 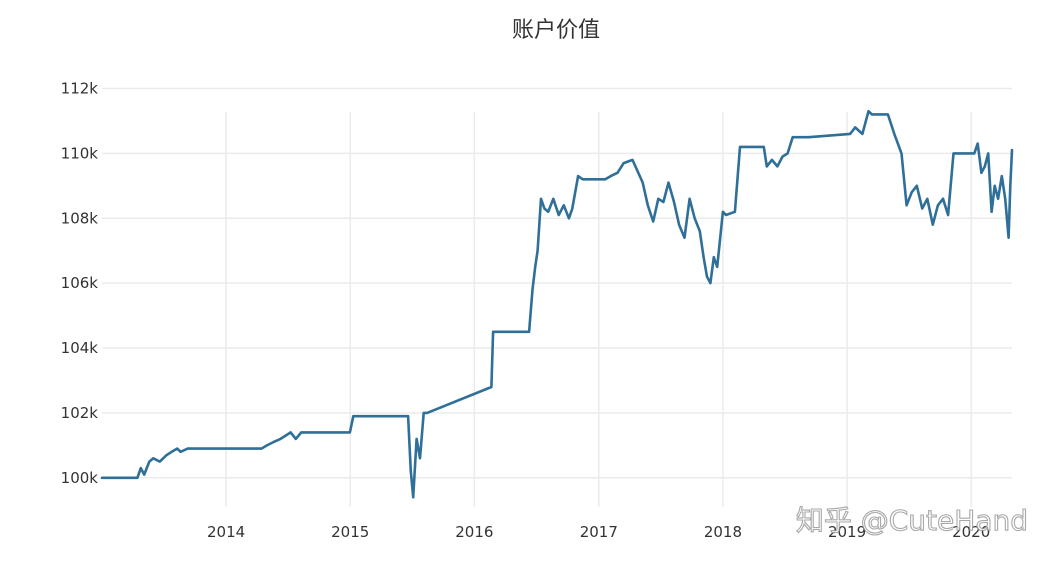 I want to click on y-axis: 100k 102k 104k 106k 108k 110k 112k, so click(x=80, y=282).